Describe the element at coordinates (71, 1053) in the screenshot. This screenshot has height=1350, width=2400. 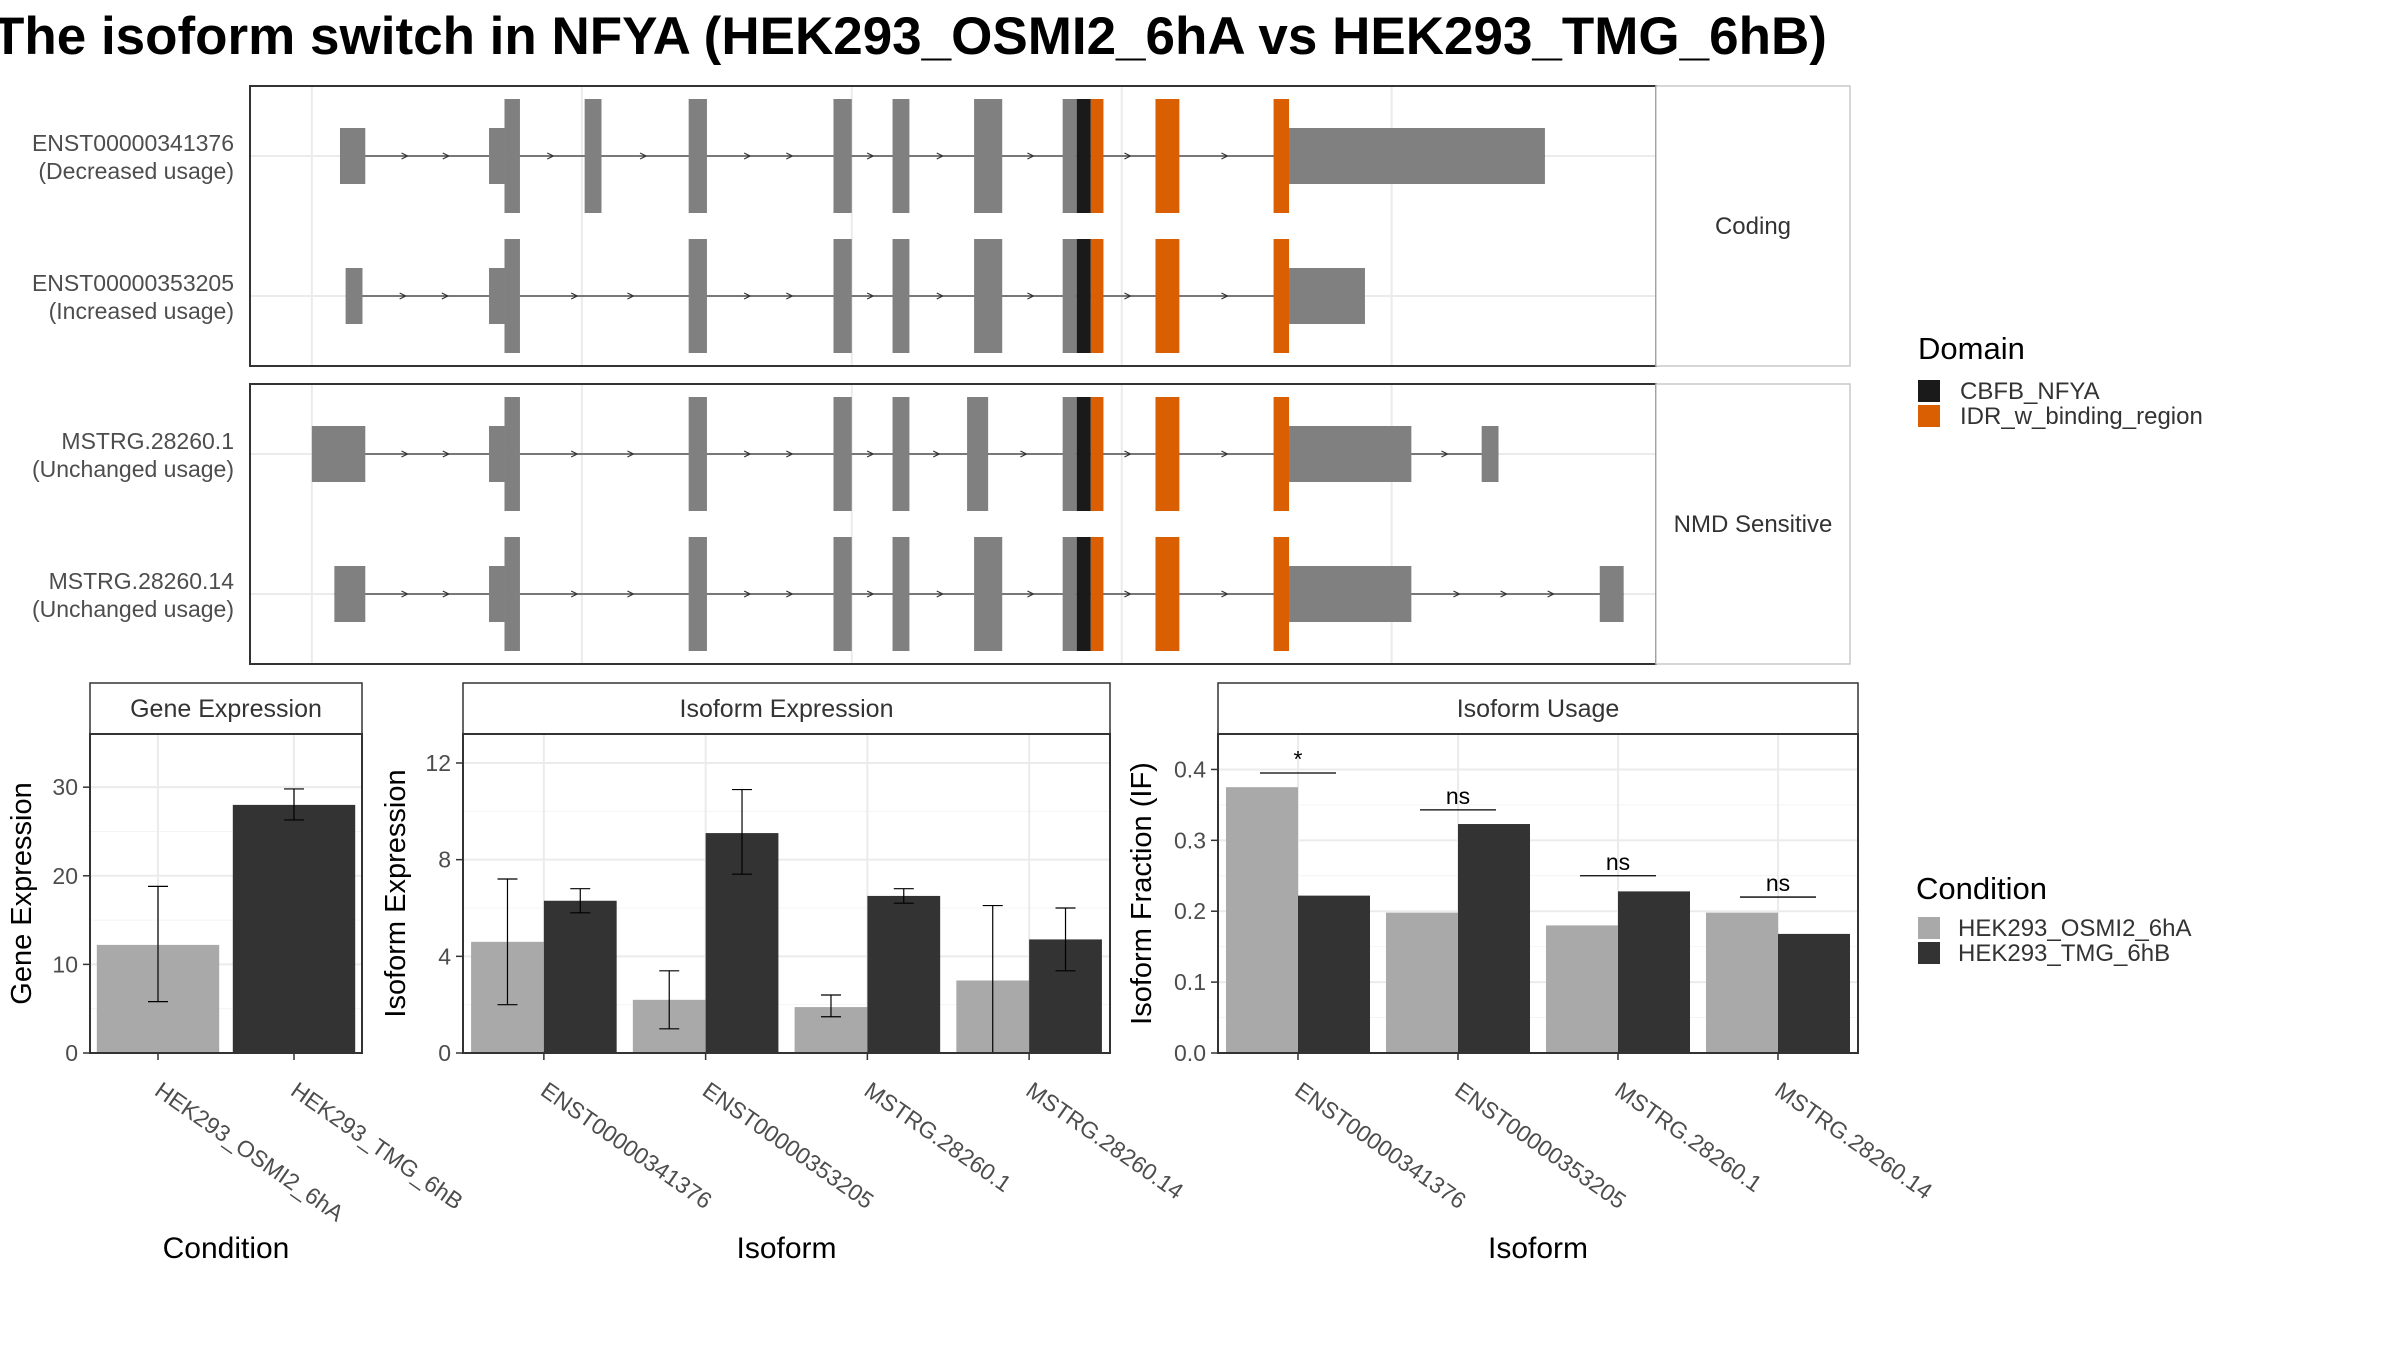
I see `y-tick-label: 0` at that location.